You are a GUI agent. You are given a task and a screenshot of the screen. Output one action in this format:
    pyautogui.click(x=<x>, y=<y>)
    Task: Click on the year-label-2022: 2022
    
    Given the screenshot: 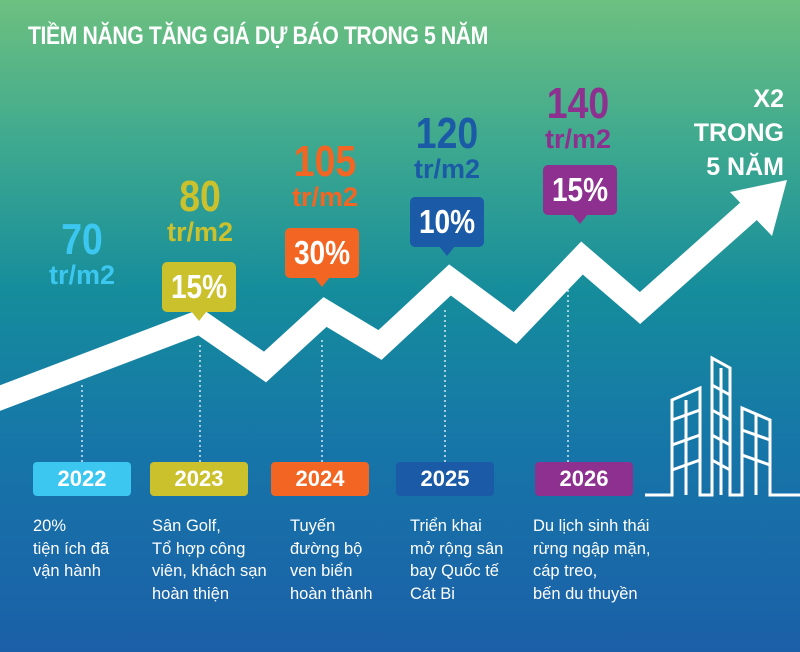 What is the action you would take?
    pyautogui.click(x=82, y=479)
    